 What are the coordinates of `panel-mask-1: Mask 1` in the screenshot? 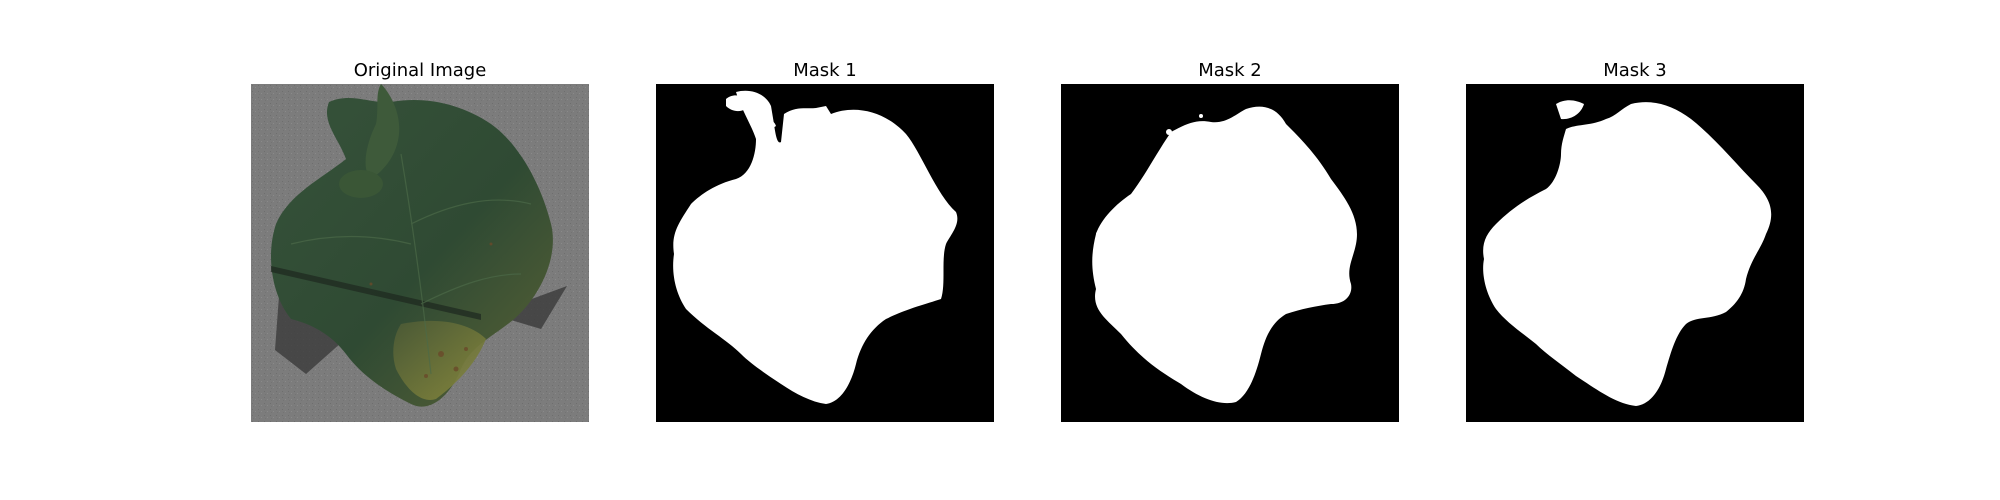 It's located at (825, 247).